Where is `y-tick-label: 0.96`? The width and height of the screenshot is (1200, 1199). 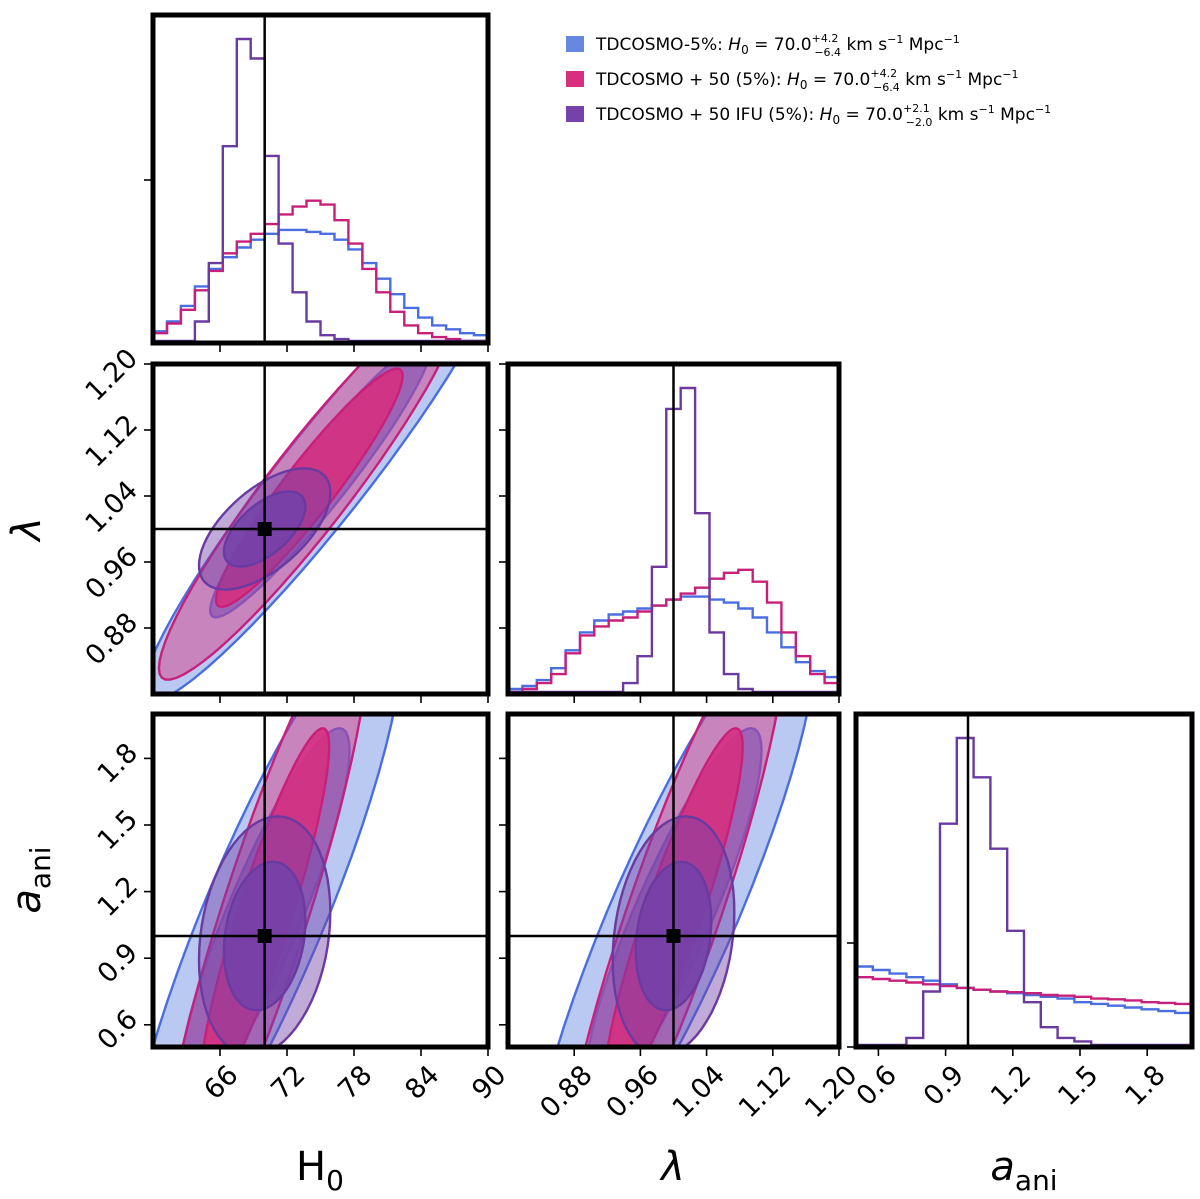
y-tick-label: 0.96 is located at coordinates (112, 573).